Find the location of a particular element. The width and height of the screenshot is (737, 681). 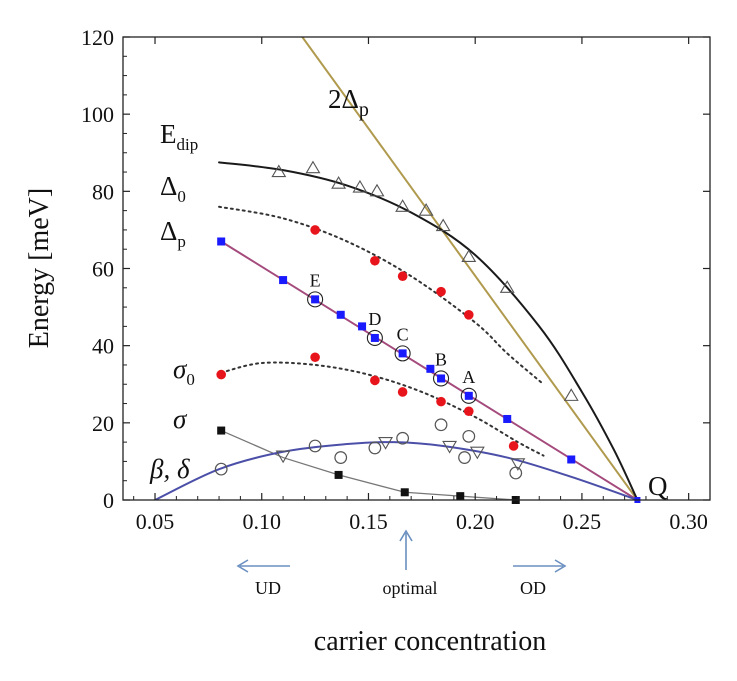

y-tick-label: 40 is located at coordinates (103, 346).